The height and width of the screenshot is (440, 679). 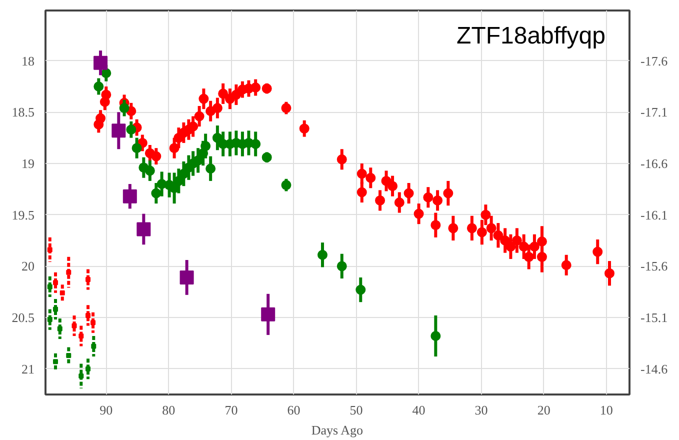 What do you see at coordinates (356, 410) in the screenshot?
I see `x-tick-label: 50` at bounding box center [356, 410].